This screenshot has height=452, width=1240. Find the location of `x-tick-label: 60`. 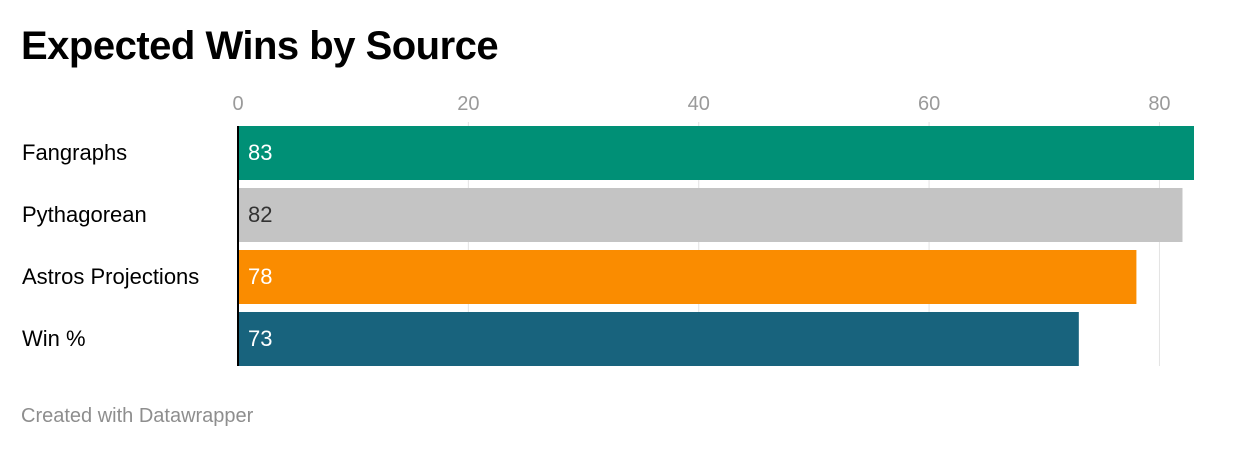

x-tick-label: 60 is located at coordinates (929, 104).